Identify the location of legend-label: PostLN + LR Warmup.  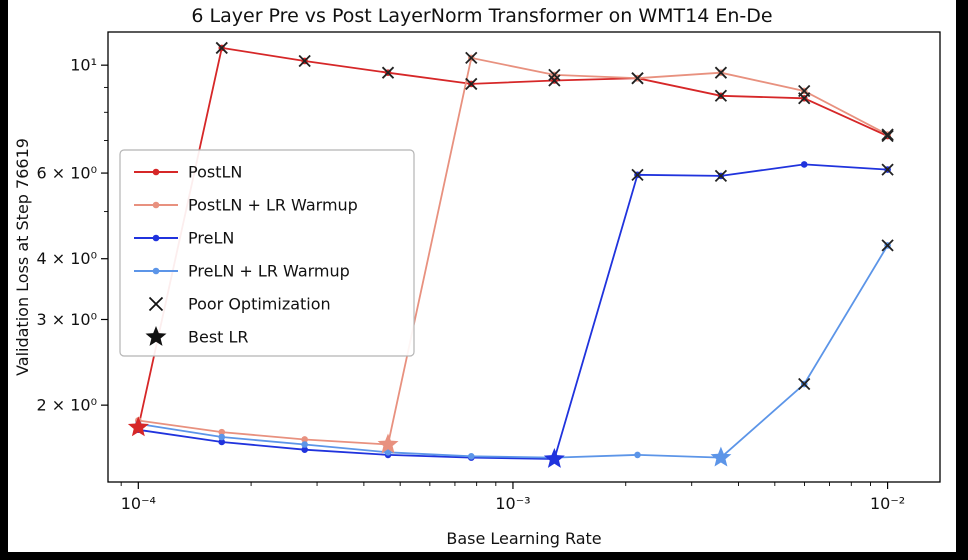
(273, 205).